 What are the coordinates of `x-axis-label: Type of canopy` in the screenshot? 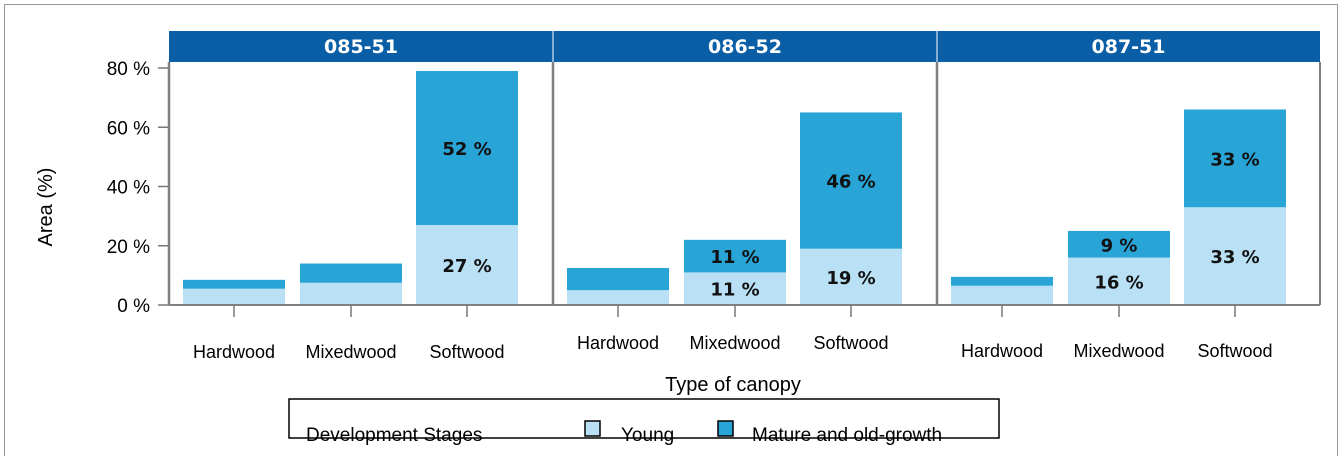 It's located at (733, 385).